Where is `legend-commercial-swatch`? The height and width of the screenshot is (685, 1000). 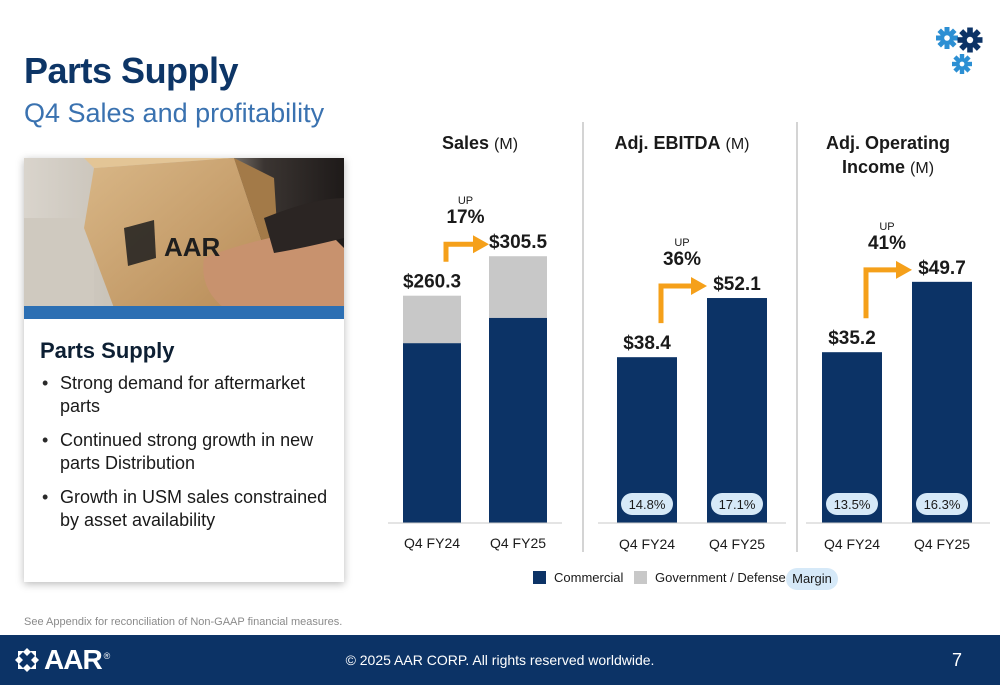 legend-commercial-swatch is located at coordinates (539, 577).